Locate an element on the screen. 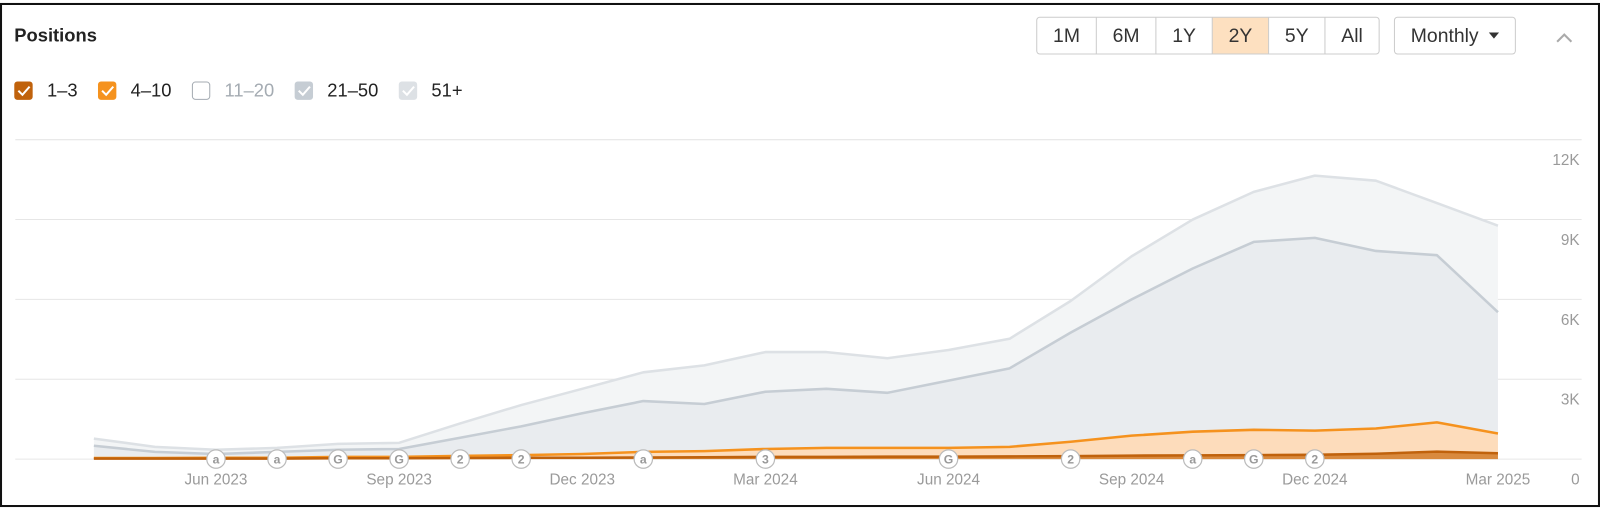  legend-label: 4–10 is located at coordinates (151, 90).